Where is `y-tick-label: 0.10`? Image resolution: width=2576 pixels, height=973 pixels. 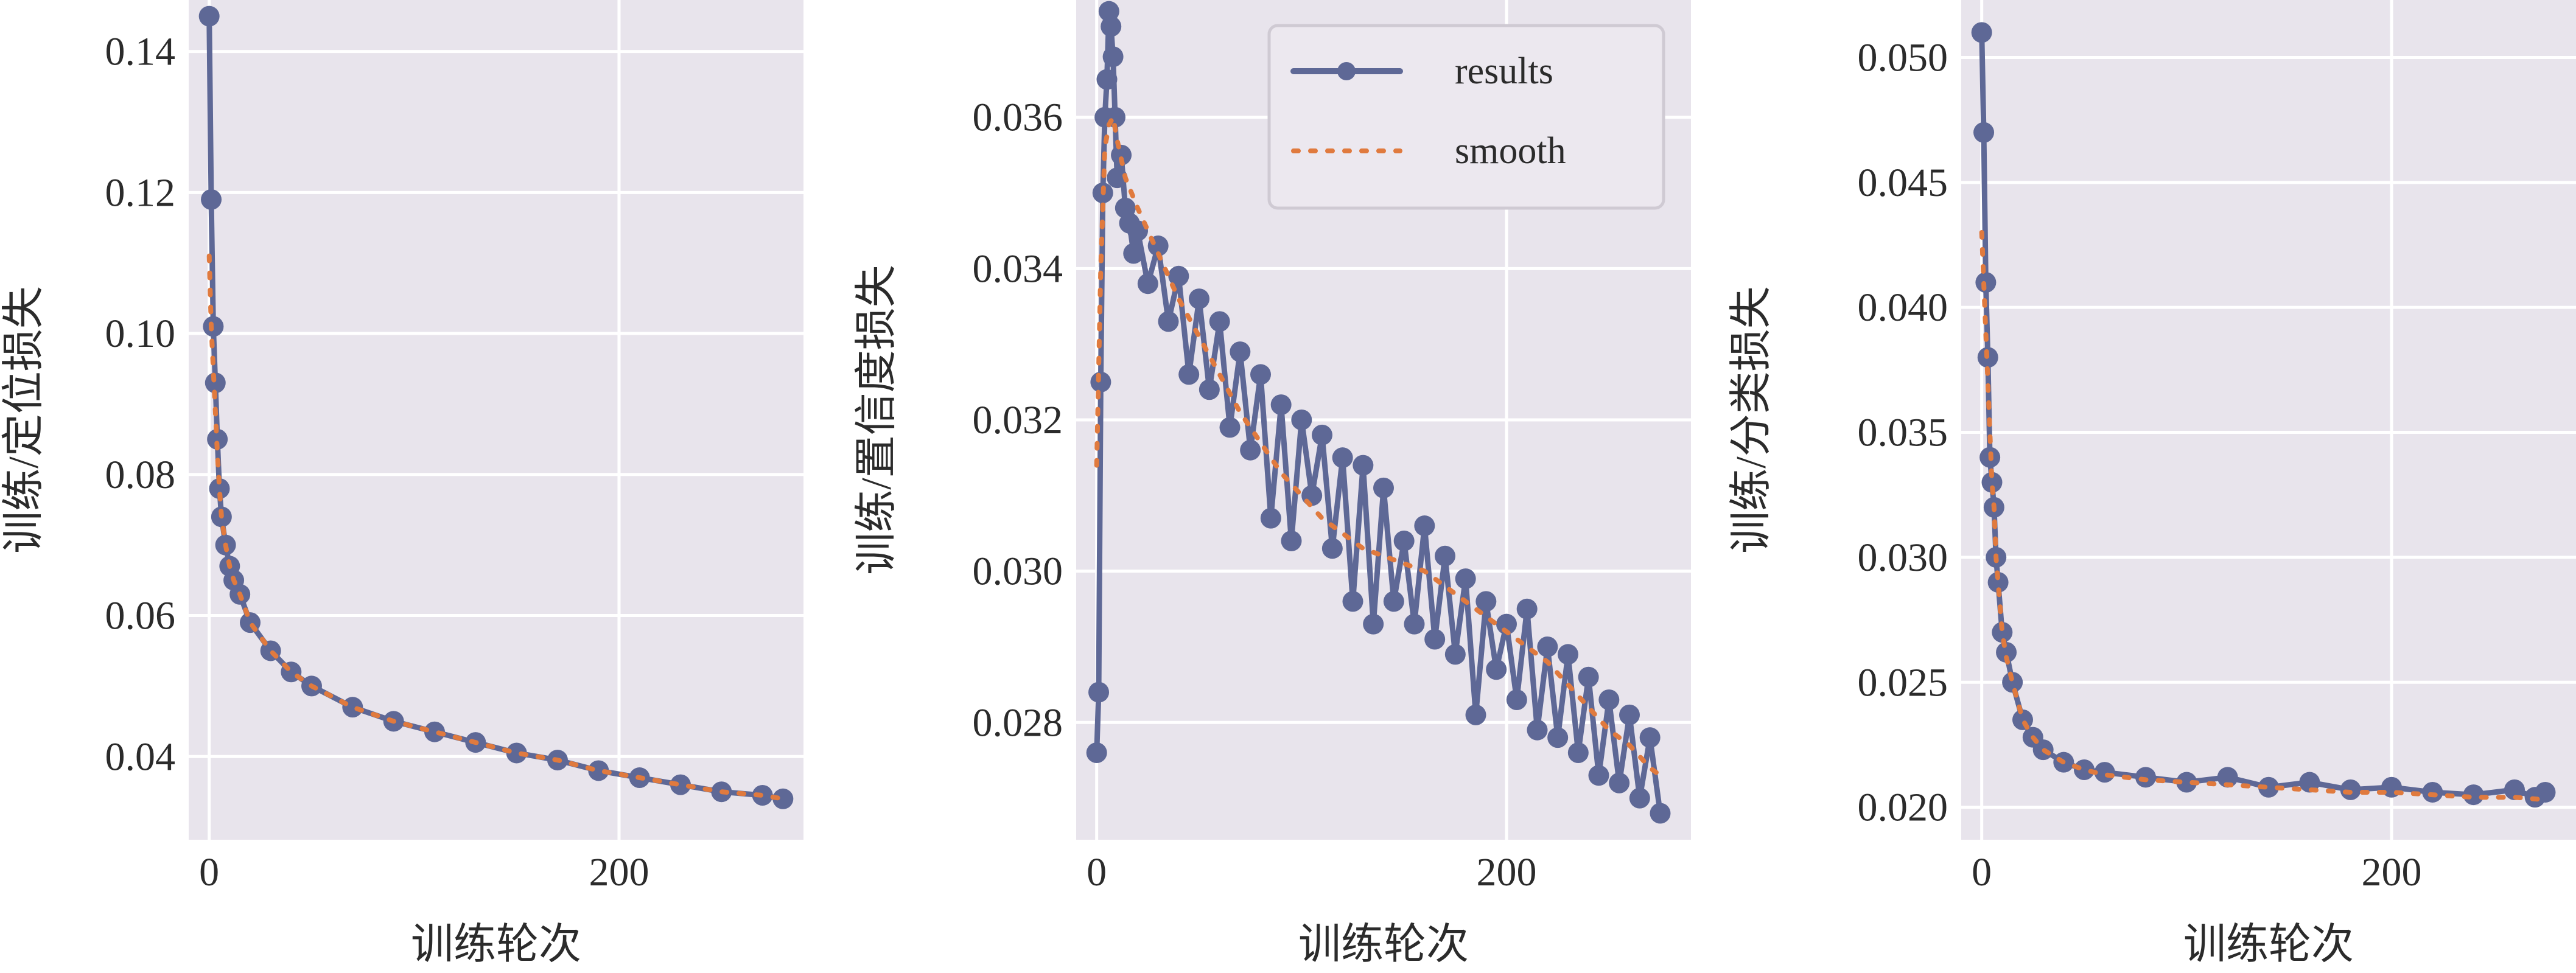 y-tick-label: 0.10 is located at coordinates (140, 334).